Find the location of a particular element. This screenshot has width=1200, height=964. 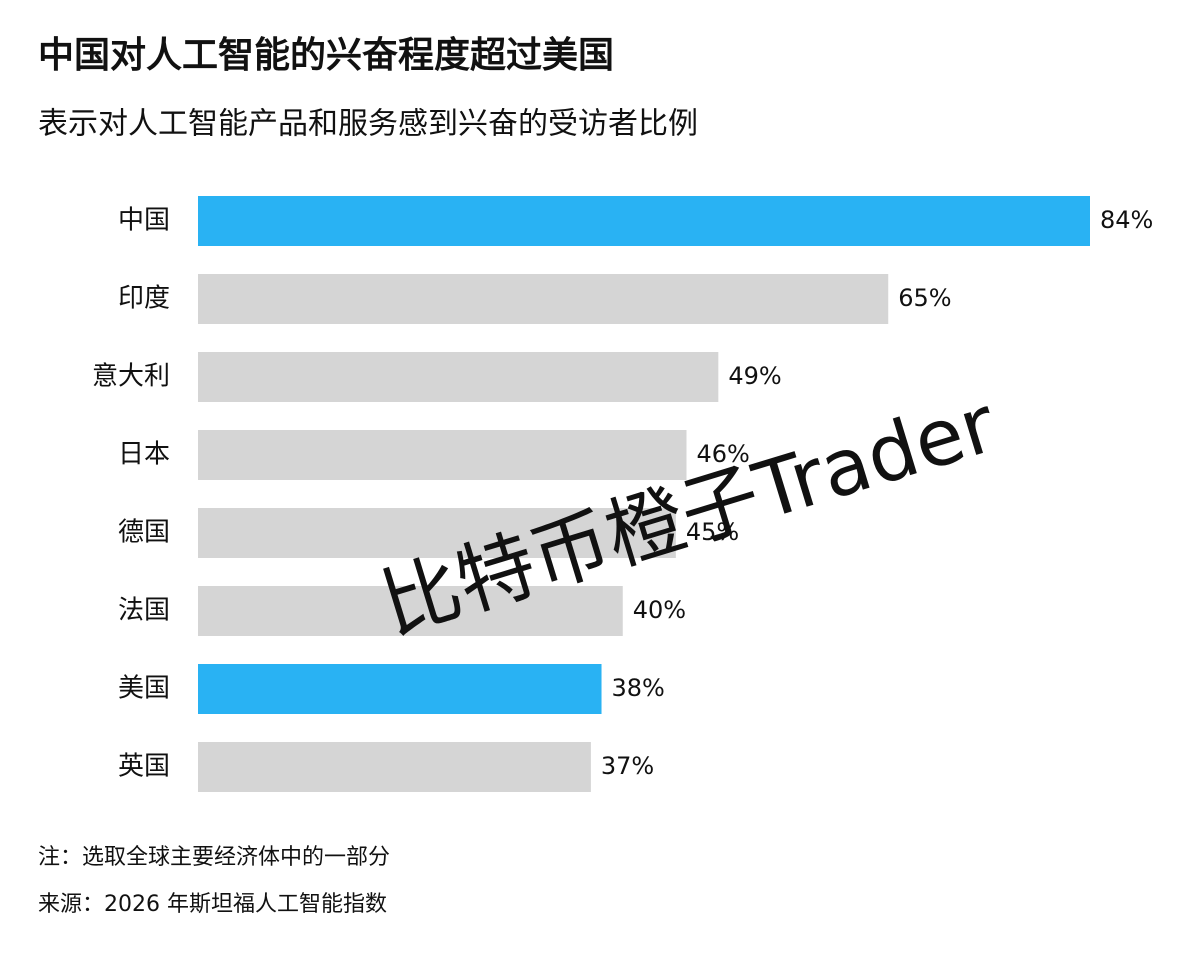

value-label: 65% is located at coordinates (924, 298).